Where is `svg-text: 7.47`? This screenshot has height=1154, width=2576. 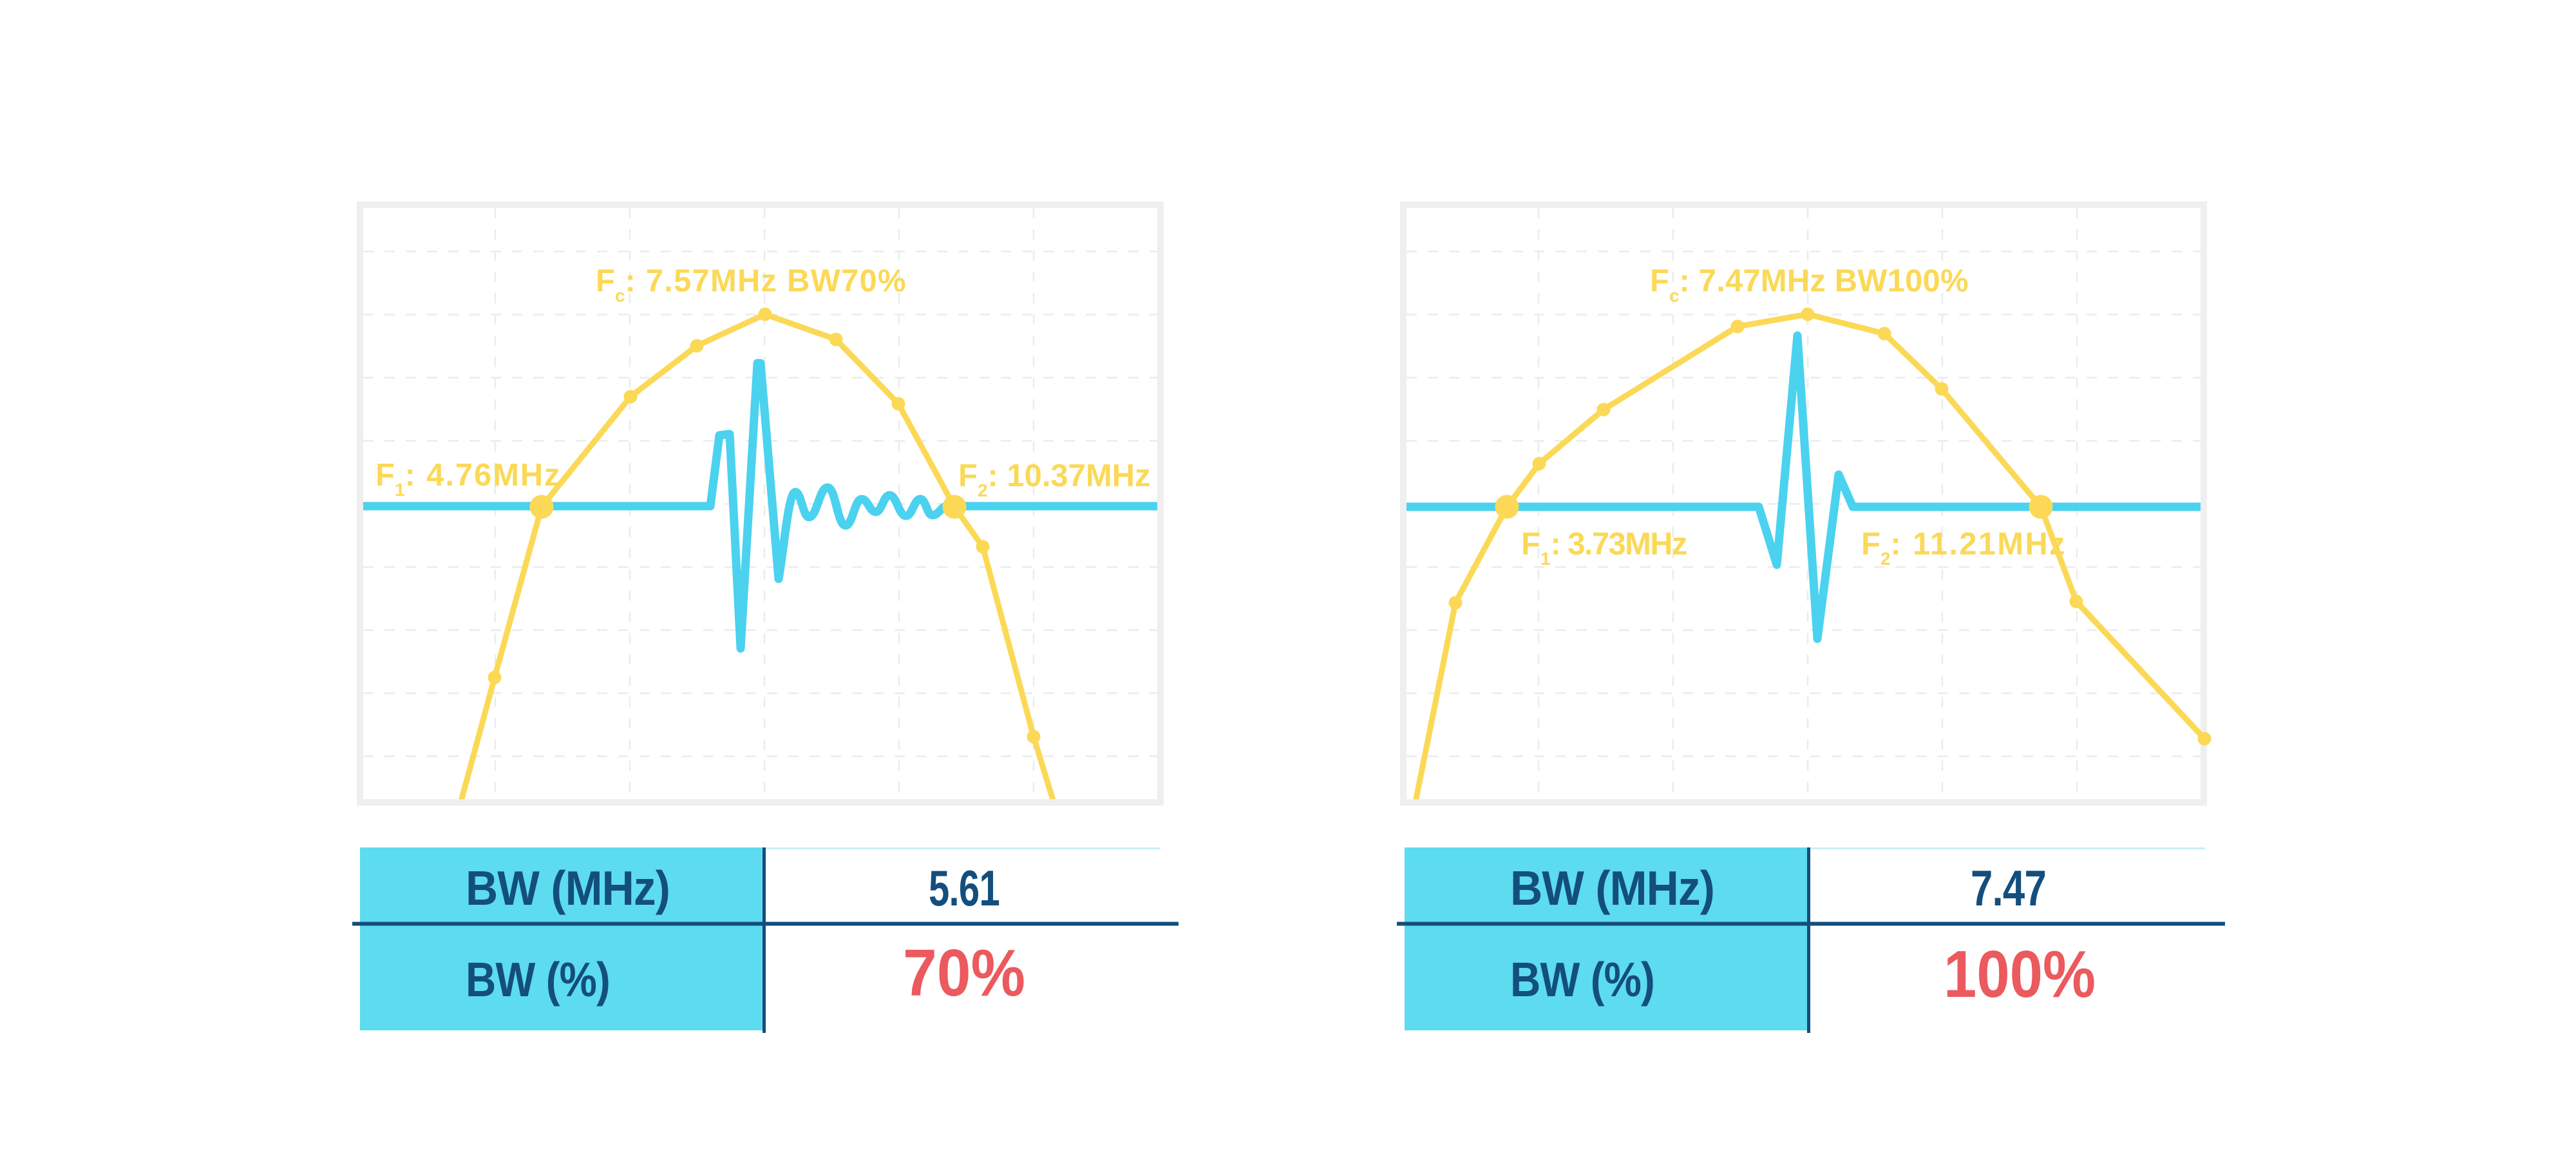 svg-text: 7.47 is located at coordinates (2008, 888).